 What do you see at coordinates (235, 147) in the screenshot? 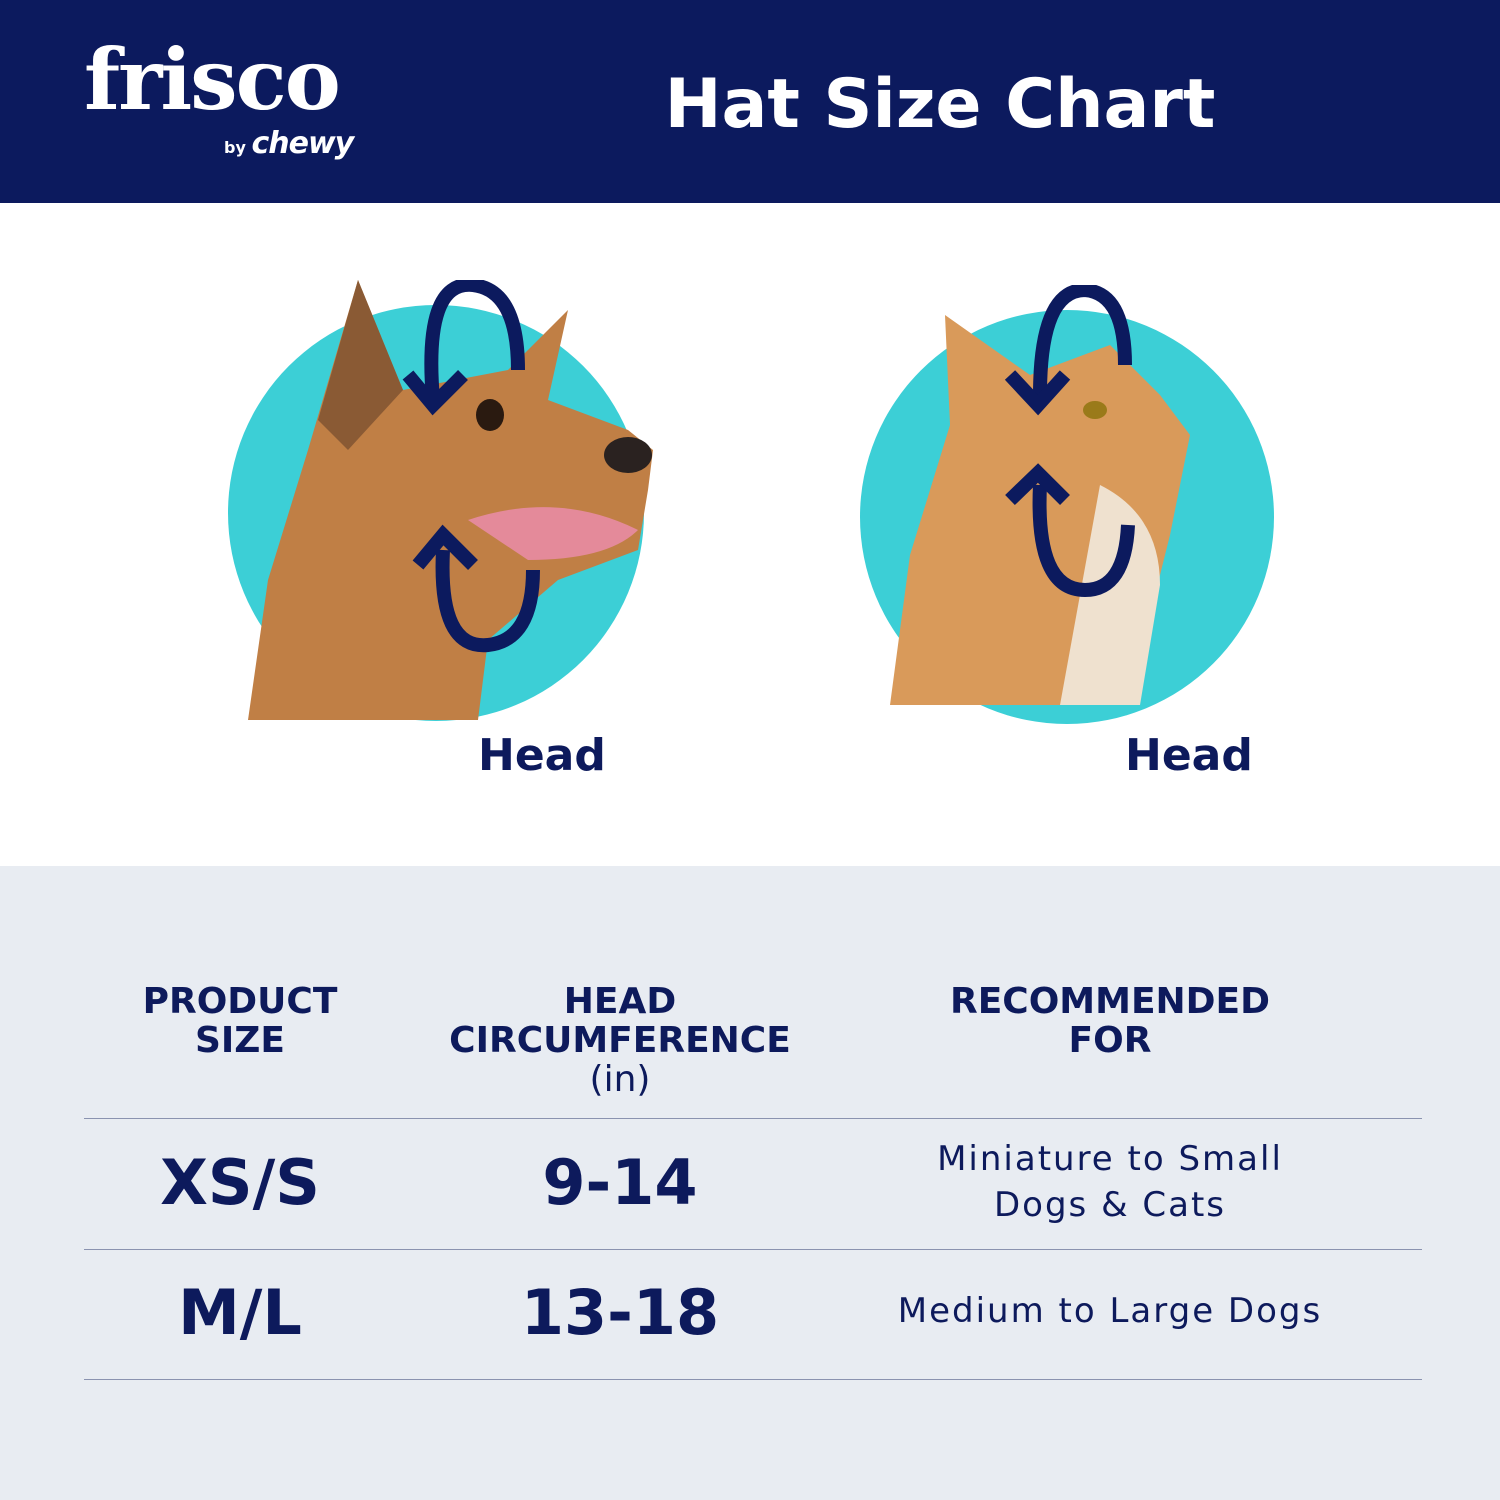
I see `logo-by: by` at bounding box center [235, 147].